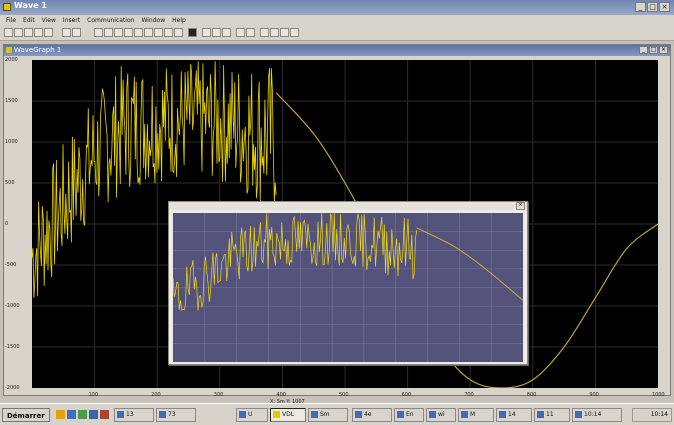 Image resolution: width=674 pixels, height=425 pixels. I want to click on child-maximize-button: □, so click(653, 50).